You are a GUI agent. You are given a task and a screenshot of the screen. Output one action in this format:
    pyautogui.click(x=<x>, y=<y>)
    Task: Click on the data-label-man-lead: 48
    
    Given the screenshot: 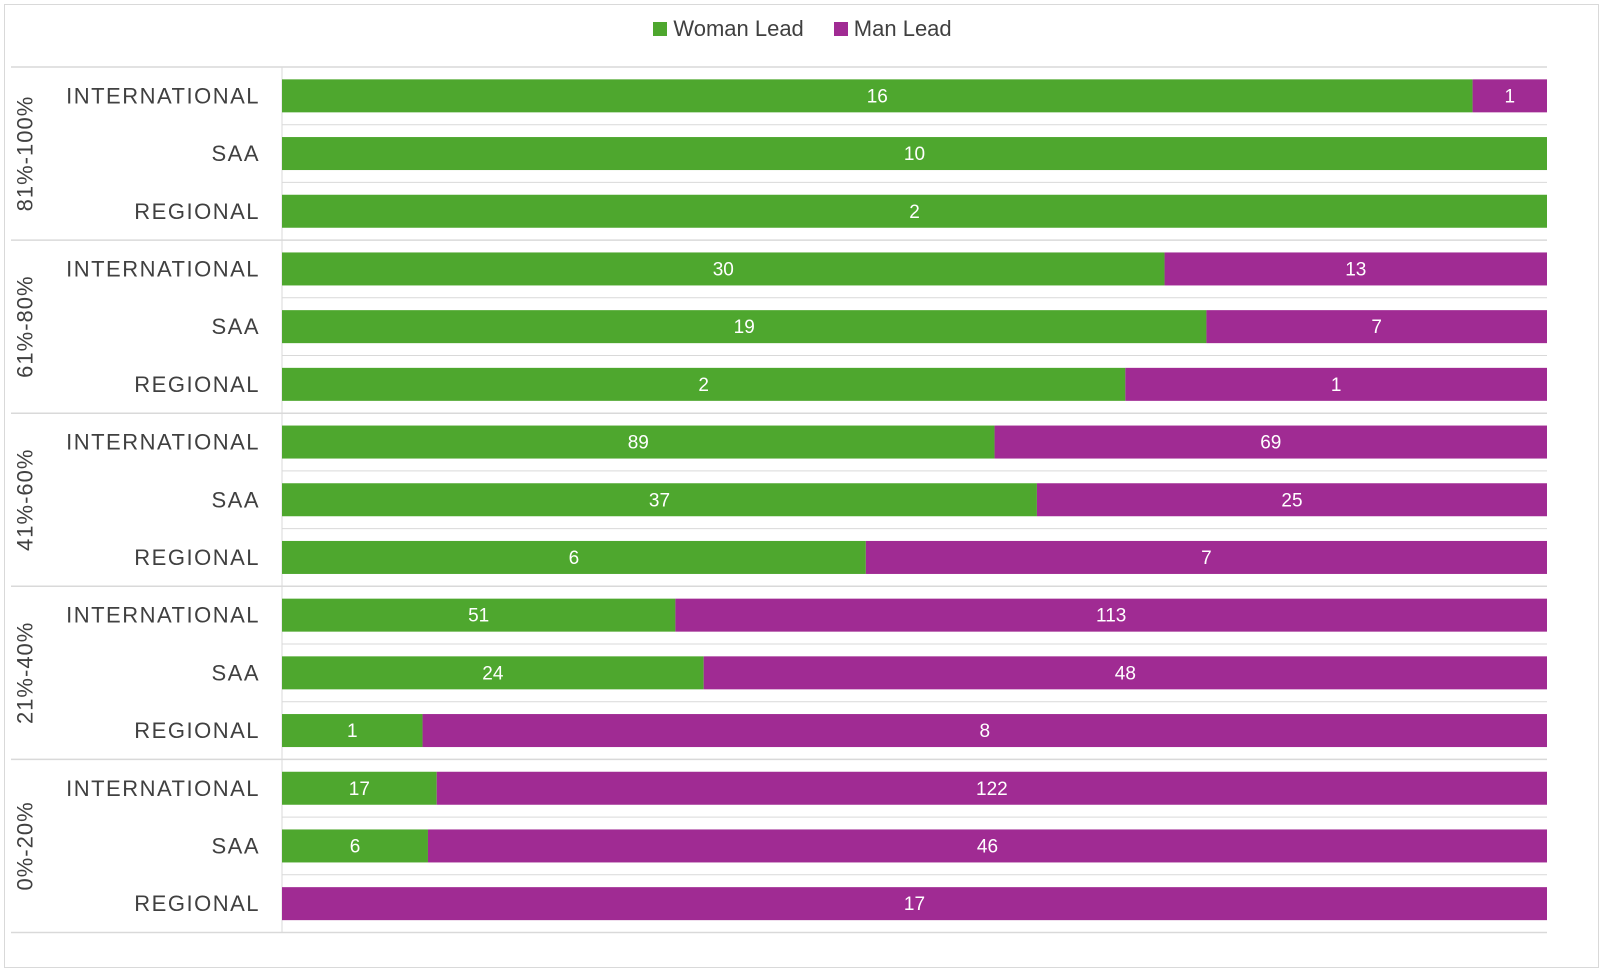 What is the action you would take?
    pyautogui.click(x=1125, y=673)
    